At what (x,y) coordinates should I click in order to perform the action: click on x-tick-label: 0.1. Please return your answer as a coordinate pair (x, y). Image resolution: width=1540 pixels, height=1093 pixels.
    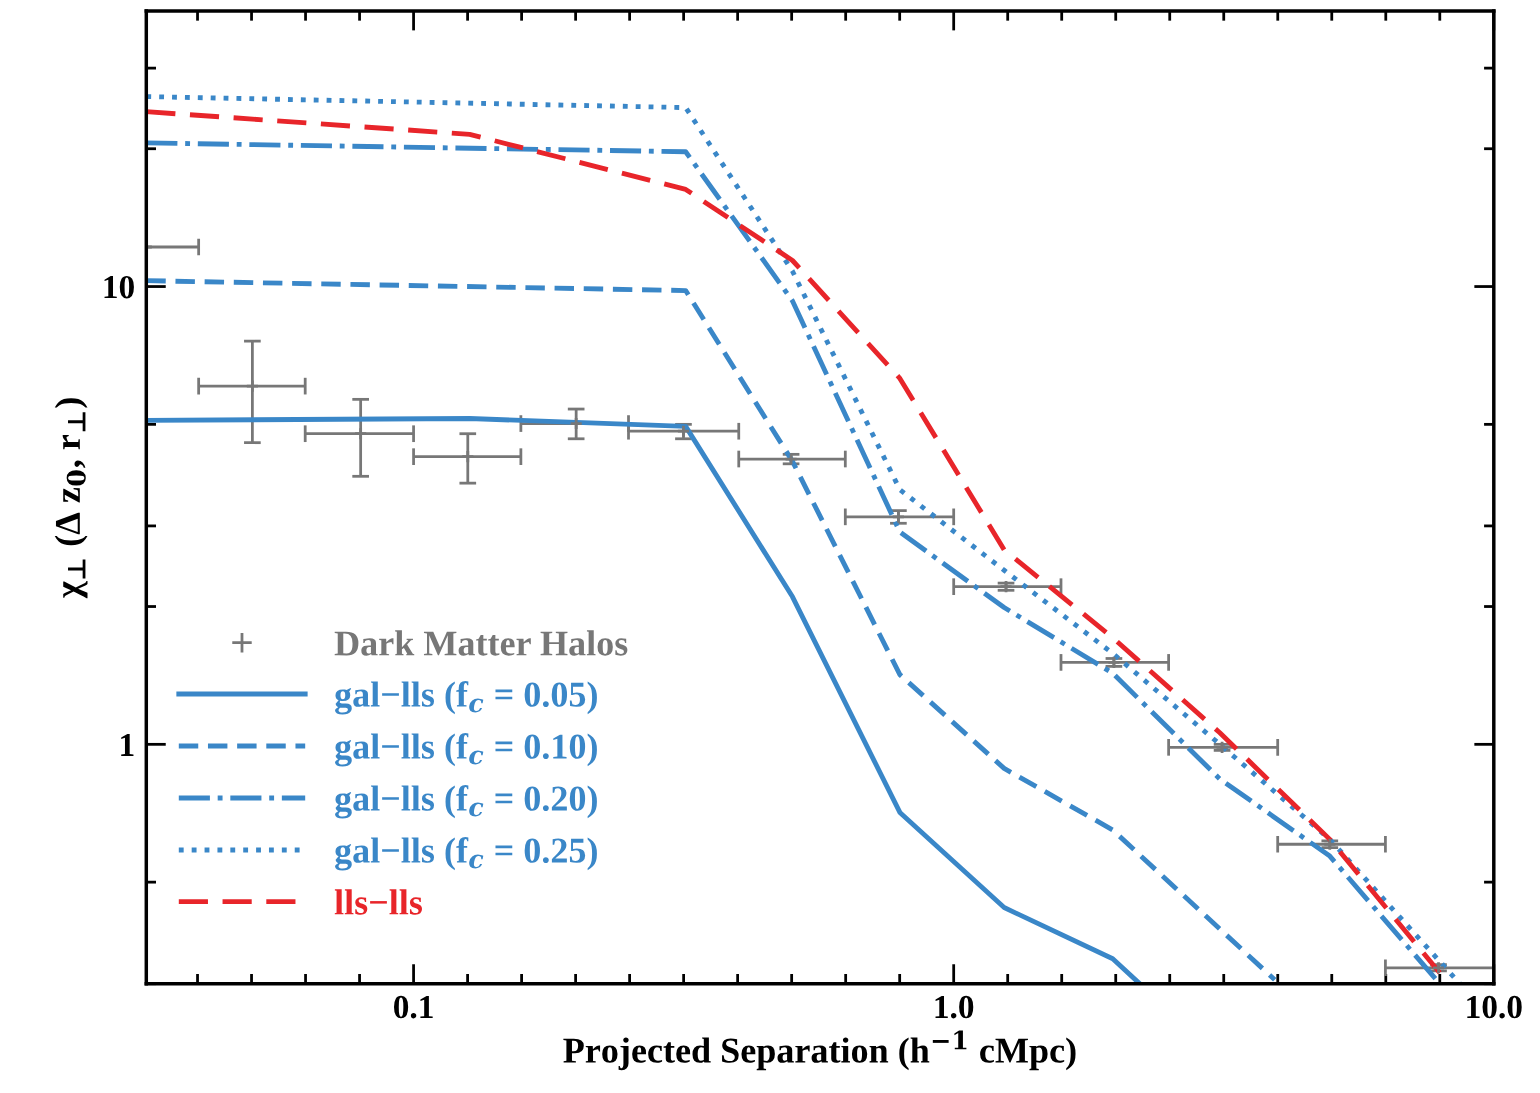
    Looking at the image, I should click on (413, 1007).